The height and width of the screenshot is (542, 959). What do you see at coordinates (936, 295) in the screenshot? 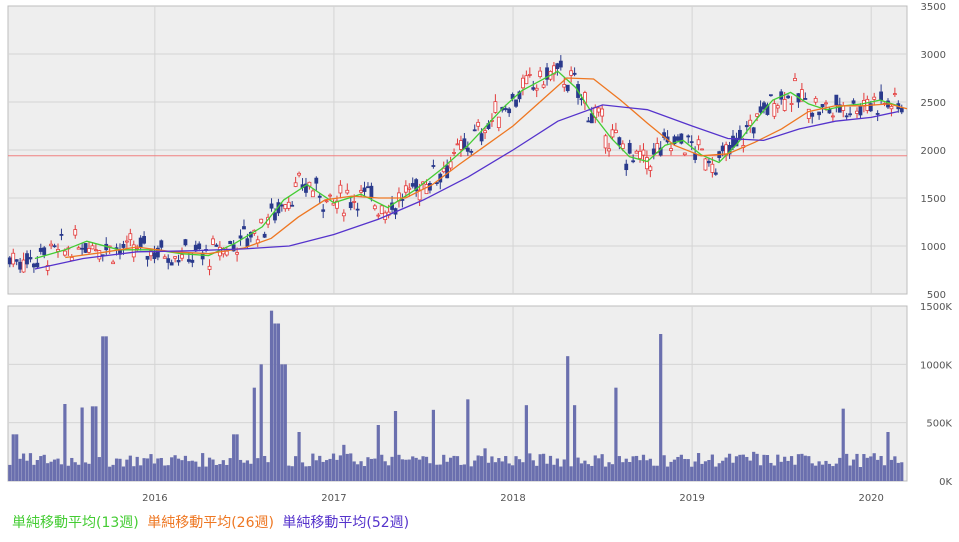
I see `price-tick-label: 500` at bounding box center [936, 295].